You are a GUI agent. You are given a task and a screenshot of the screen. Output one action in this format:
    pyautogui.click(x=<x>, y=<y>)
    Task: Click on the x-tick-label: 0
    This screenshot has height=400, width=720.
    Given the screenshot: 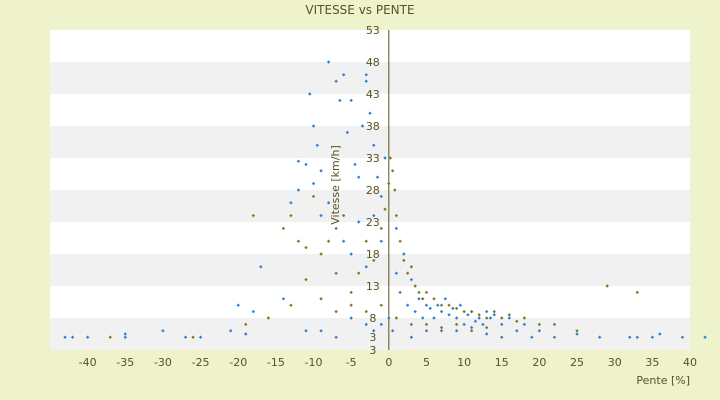 What is the action you would take?
    pyautogui.click(x=388, y=362)
    